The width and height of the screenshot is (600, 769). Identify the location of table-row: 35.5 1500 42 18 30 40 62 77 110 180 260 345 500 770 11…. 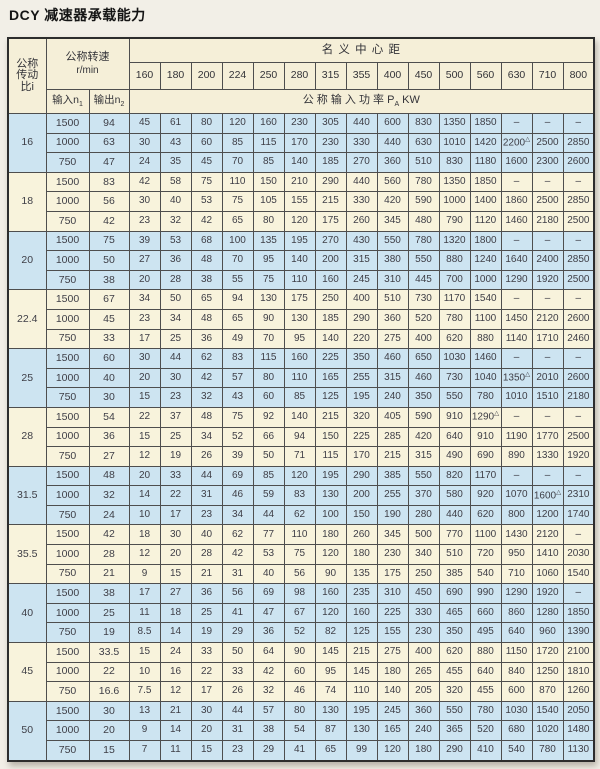
(301, 554).